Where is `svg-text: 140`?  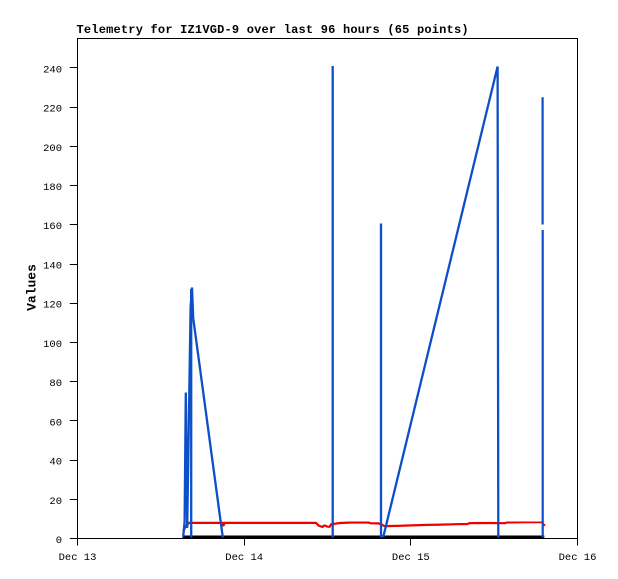 svg-text: 140 is located at coordinates (52, 267).